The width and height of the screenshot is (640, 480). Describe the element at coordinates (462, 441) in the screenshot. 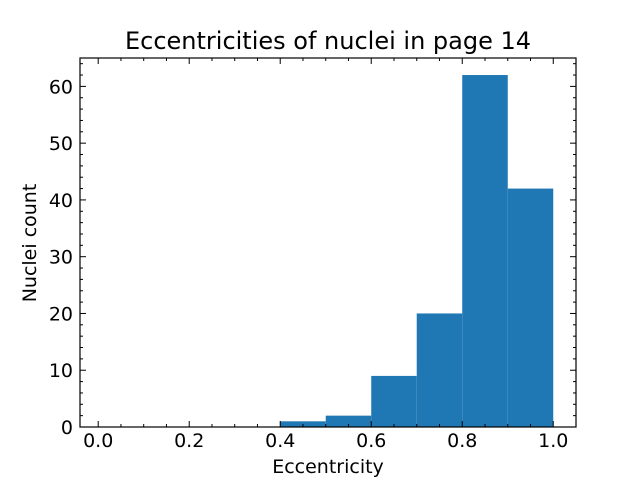

I see `tick-label: 0.8` at that location.